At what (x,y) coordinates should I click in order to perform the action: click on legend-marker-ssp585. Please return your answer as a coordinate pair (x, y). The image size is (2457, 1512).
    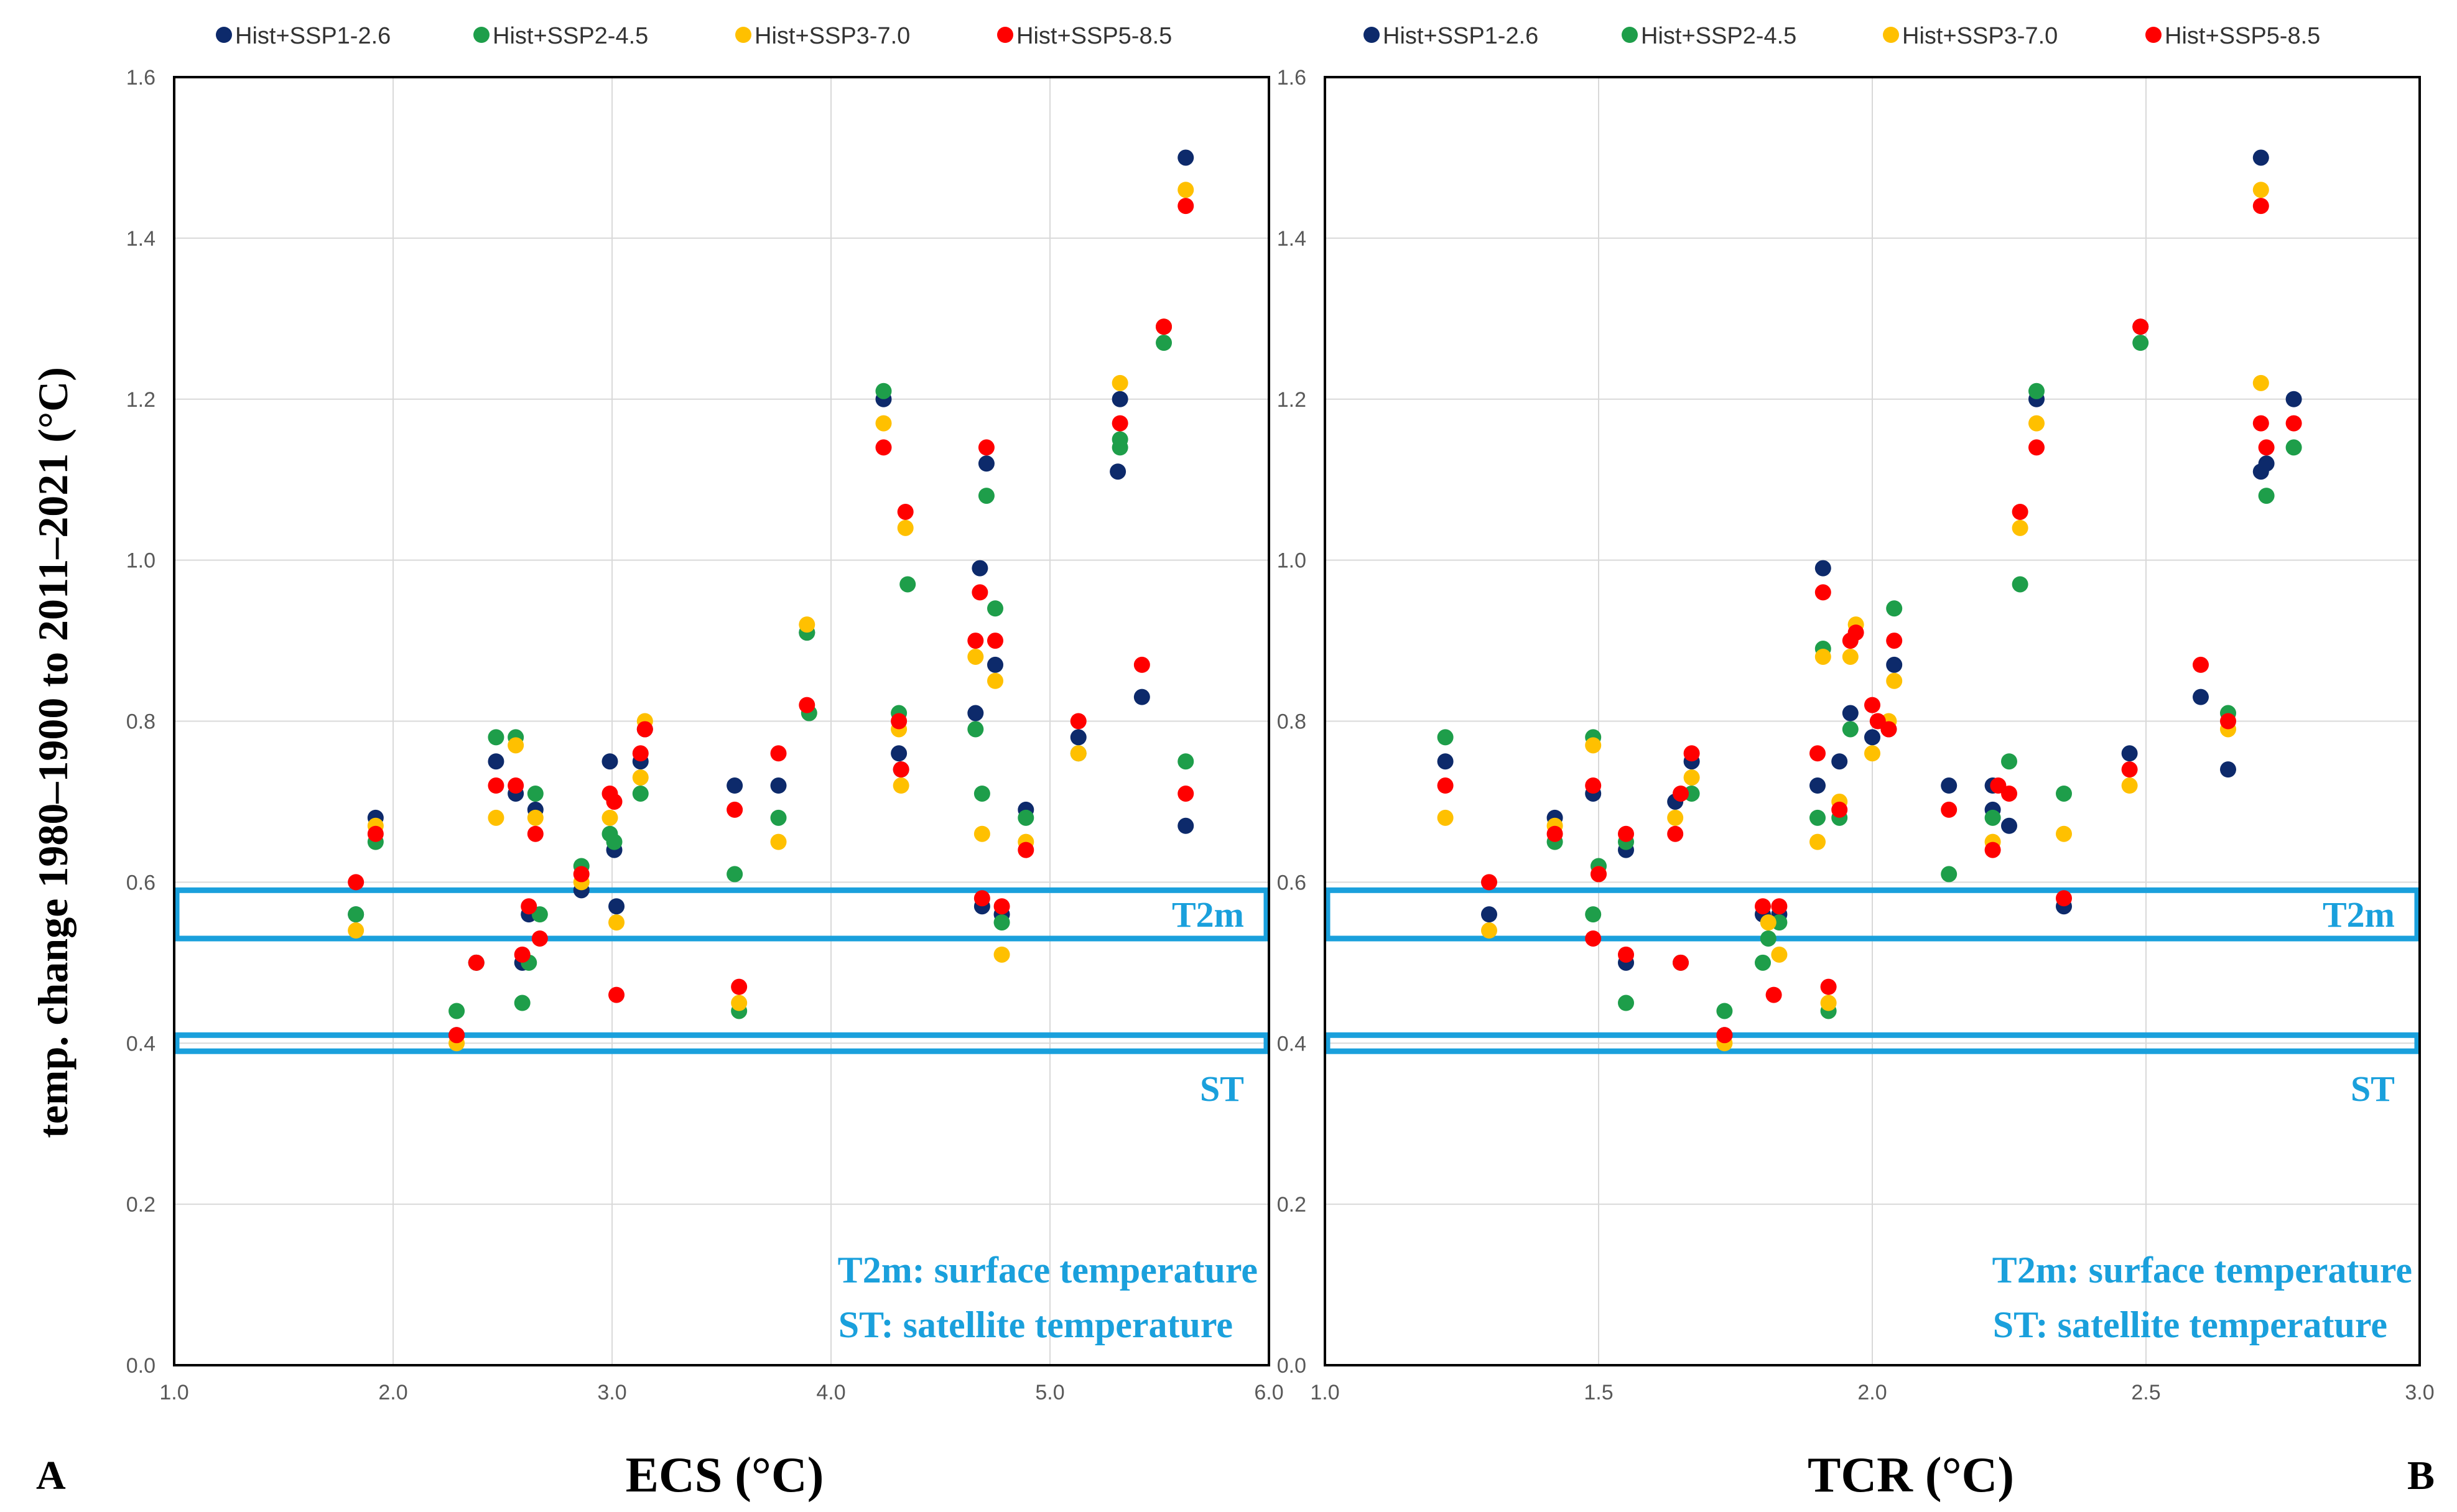
    Looking at the image, I should click on (1005, 35).